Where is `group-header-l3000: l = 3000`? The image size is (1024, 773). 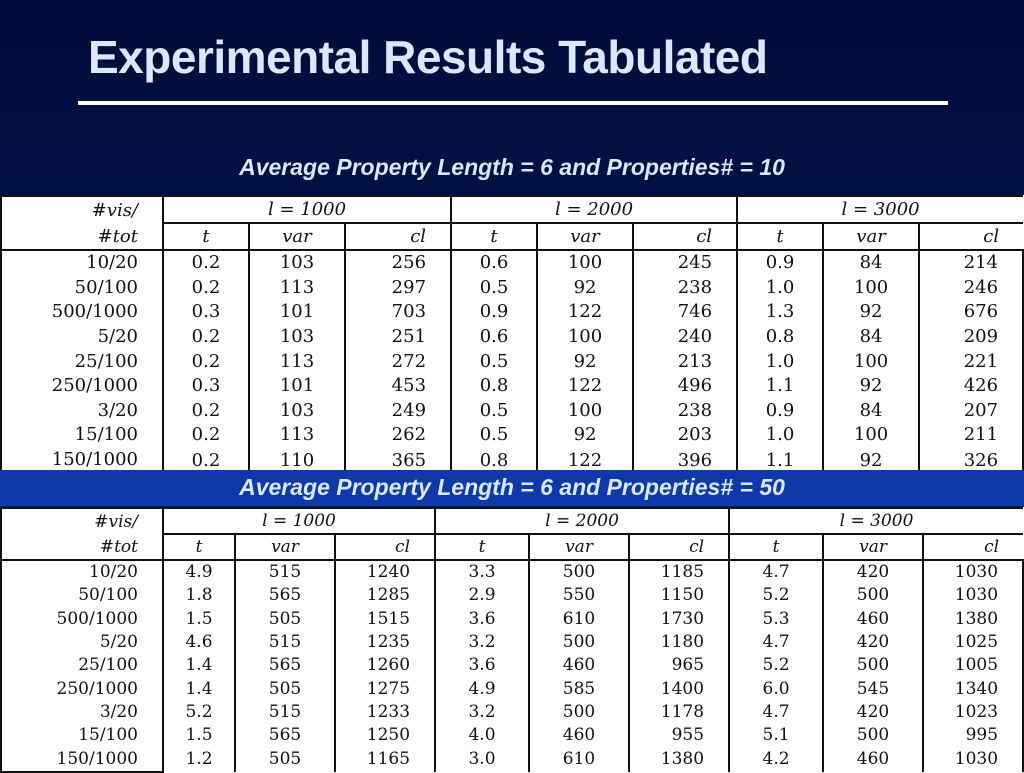 group-header-l3000: l = 3000 is located at coordinates (880, 209).